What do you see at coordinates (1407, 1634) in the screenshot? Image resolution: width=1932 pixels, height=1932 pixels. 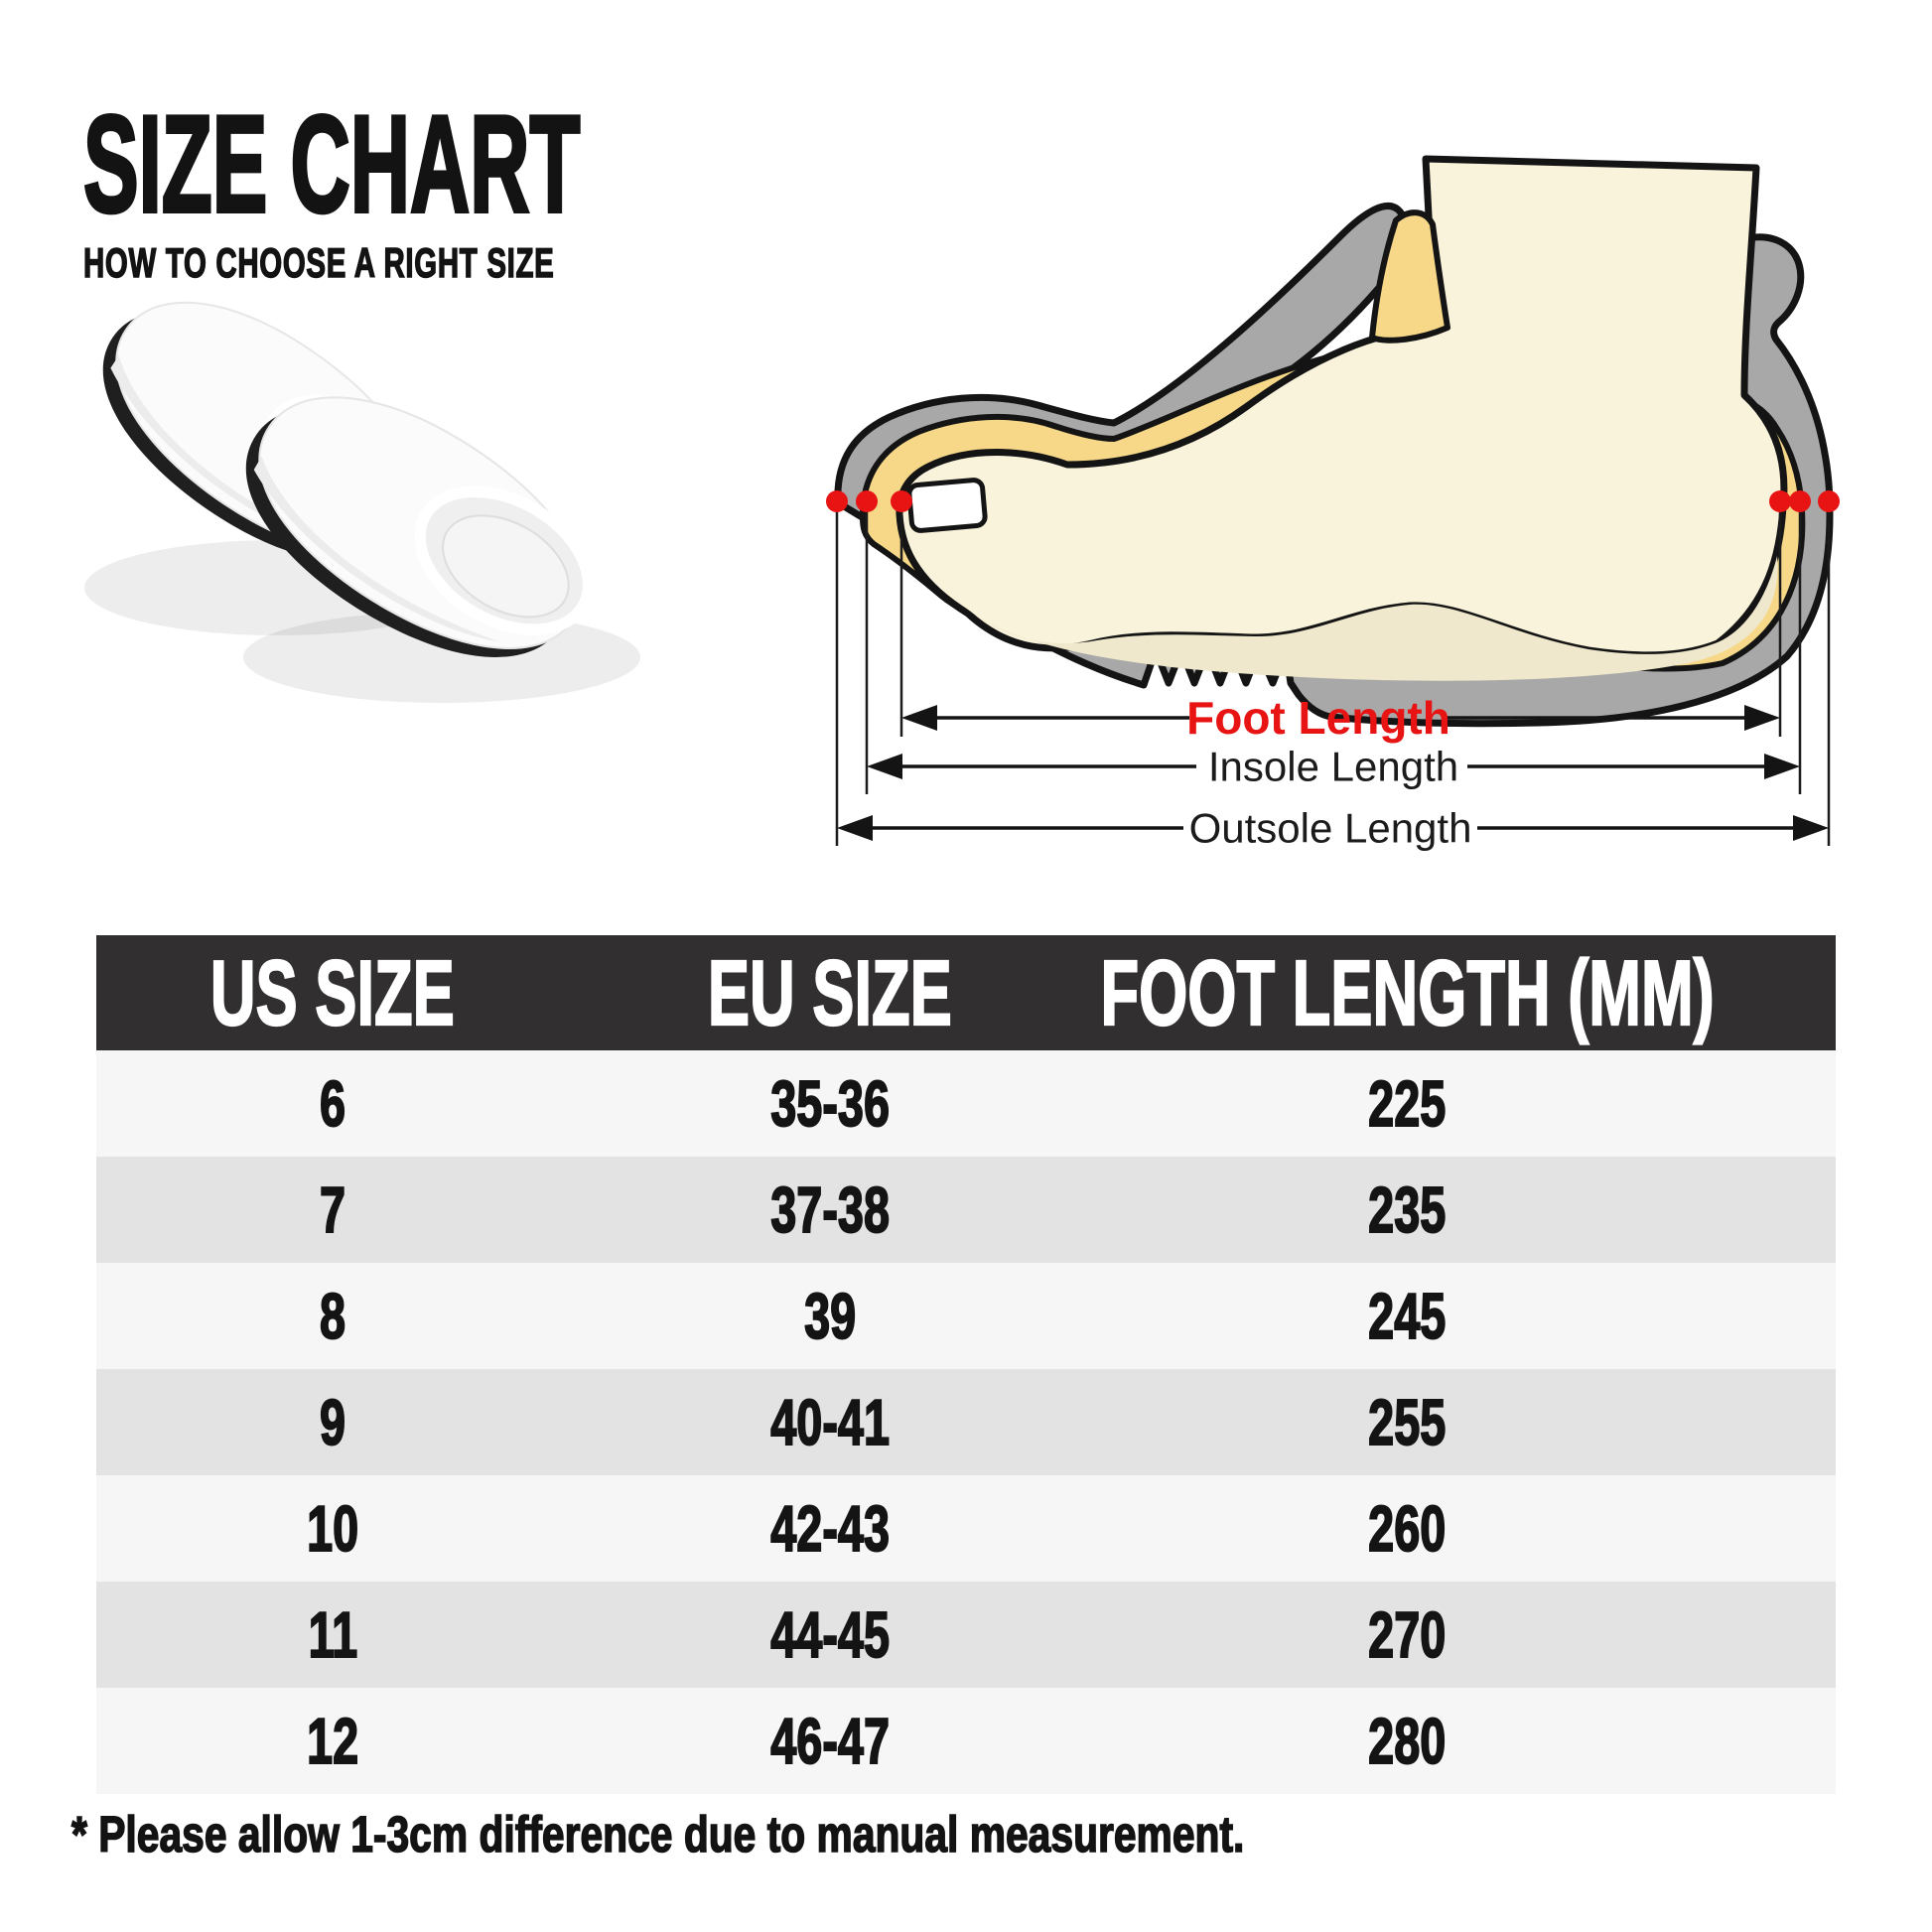 I see `foot-length-cell: 270` at bounding box center [1407, 1634].